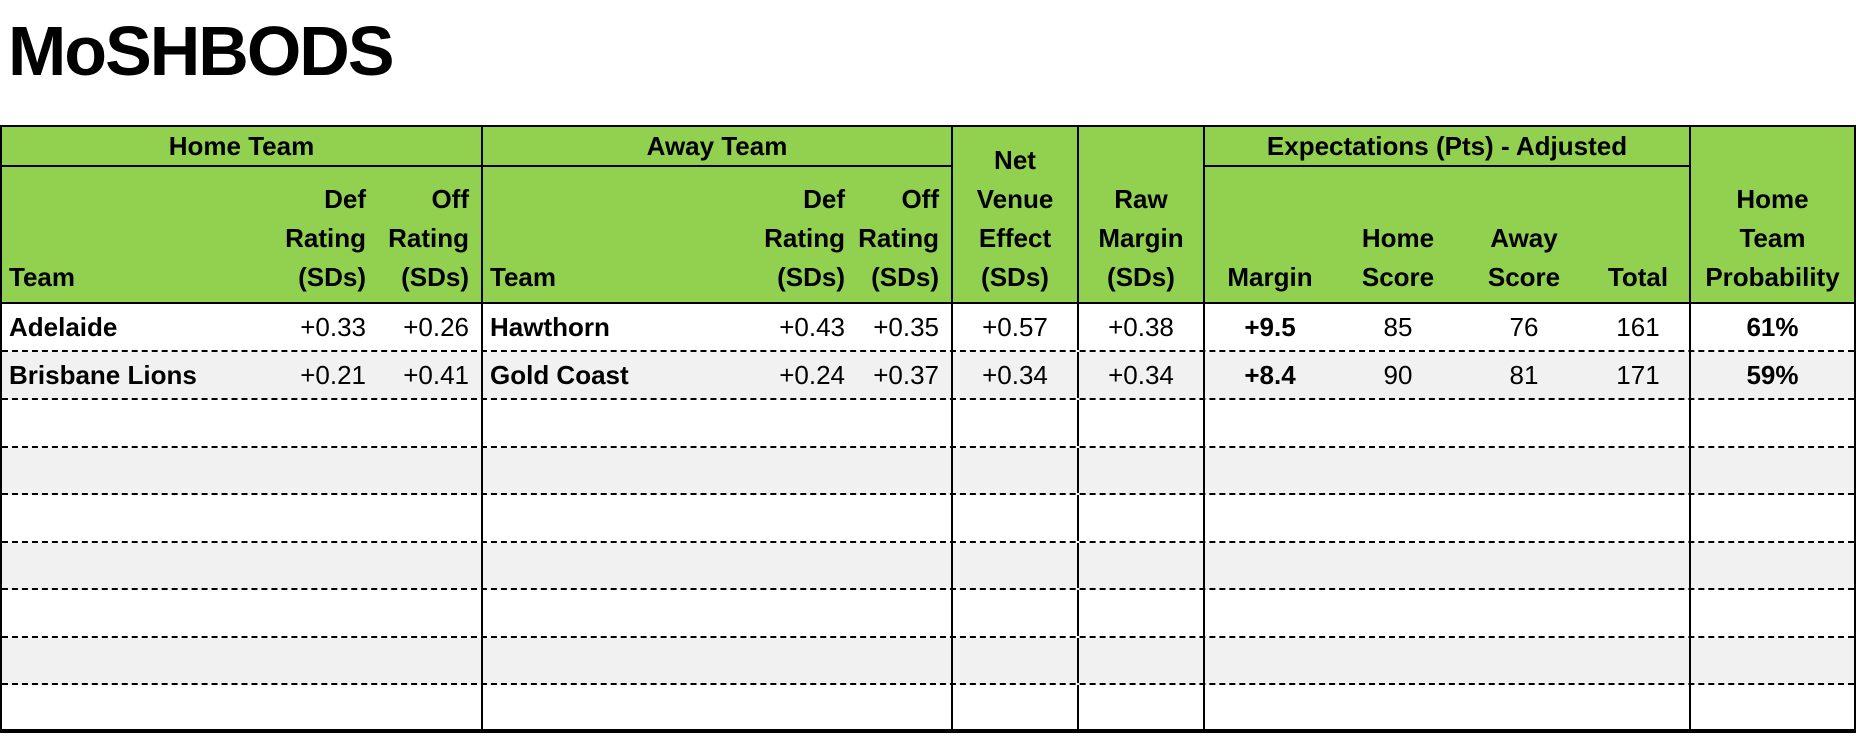 This screenshot has width=1856, height=736. What do you see at coordinates (1270, 326) in the screenshot?
I see `cell-margin: +9.5` at bounding box center [1270, 326].